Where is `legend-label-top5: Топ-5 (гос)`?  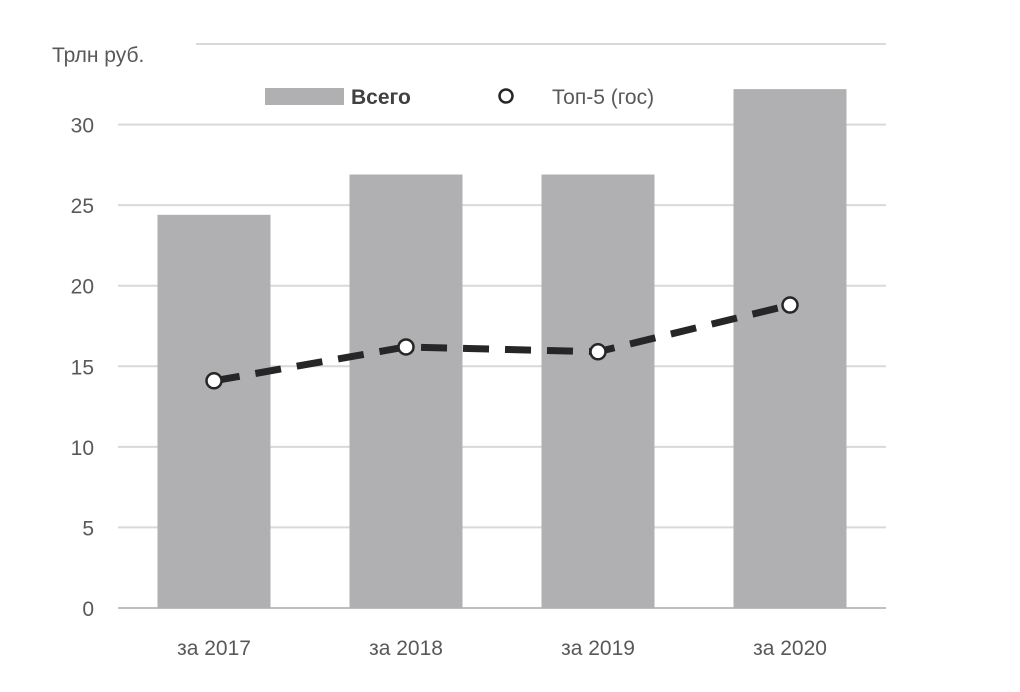
legend-label-top5: Топ-5 (гос) is located at coordinates (603, 97).